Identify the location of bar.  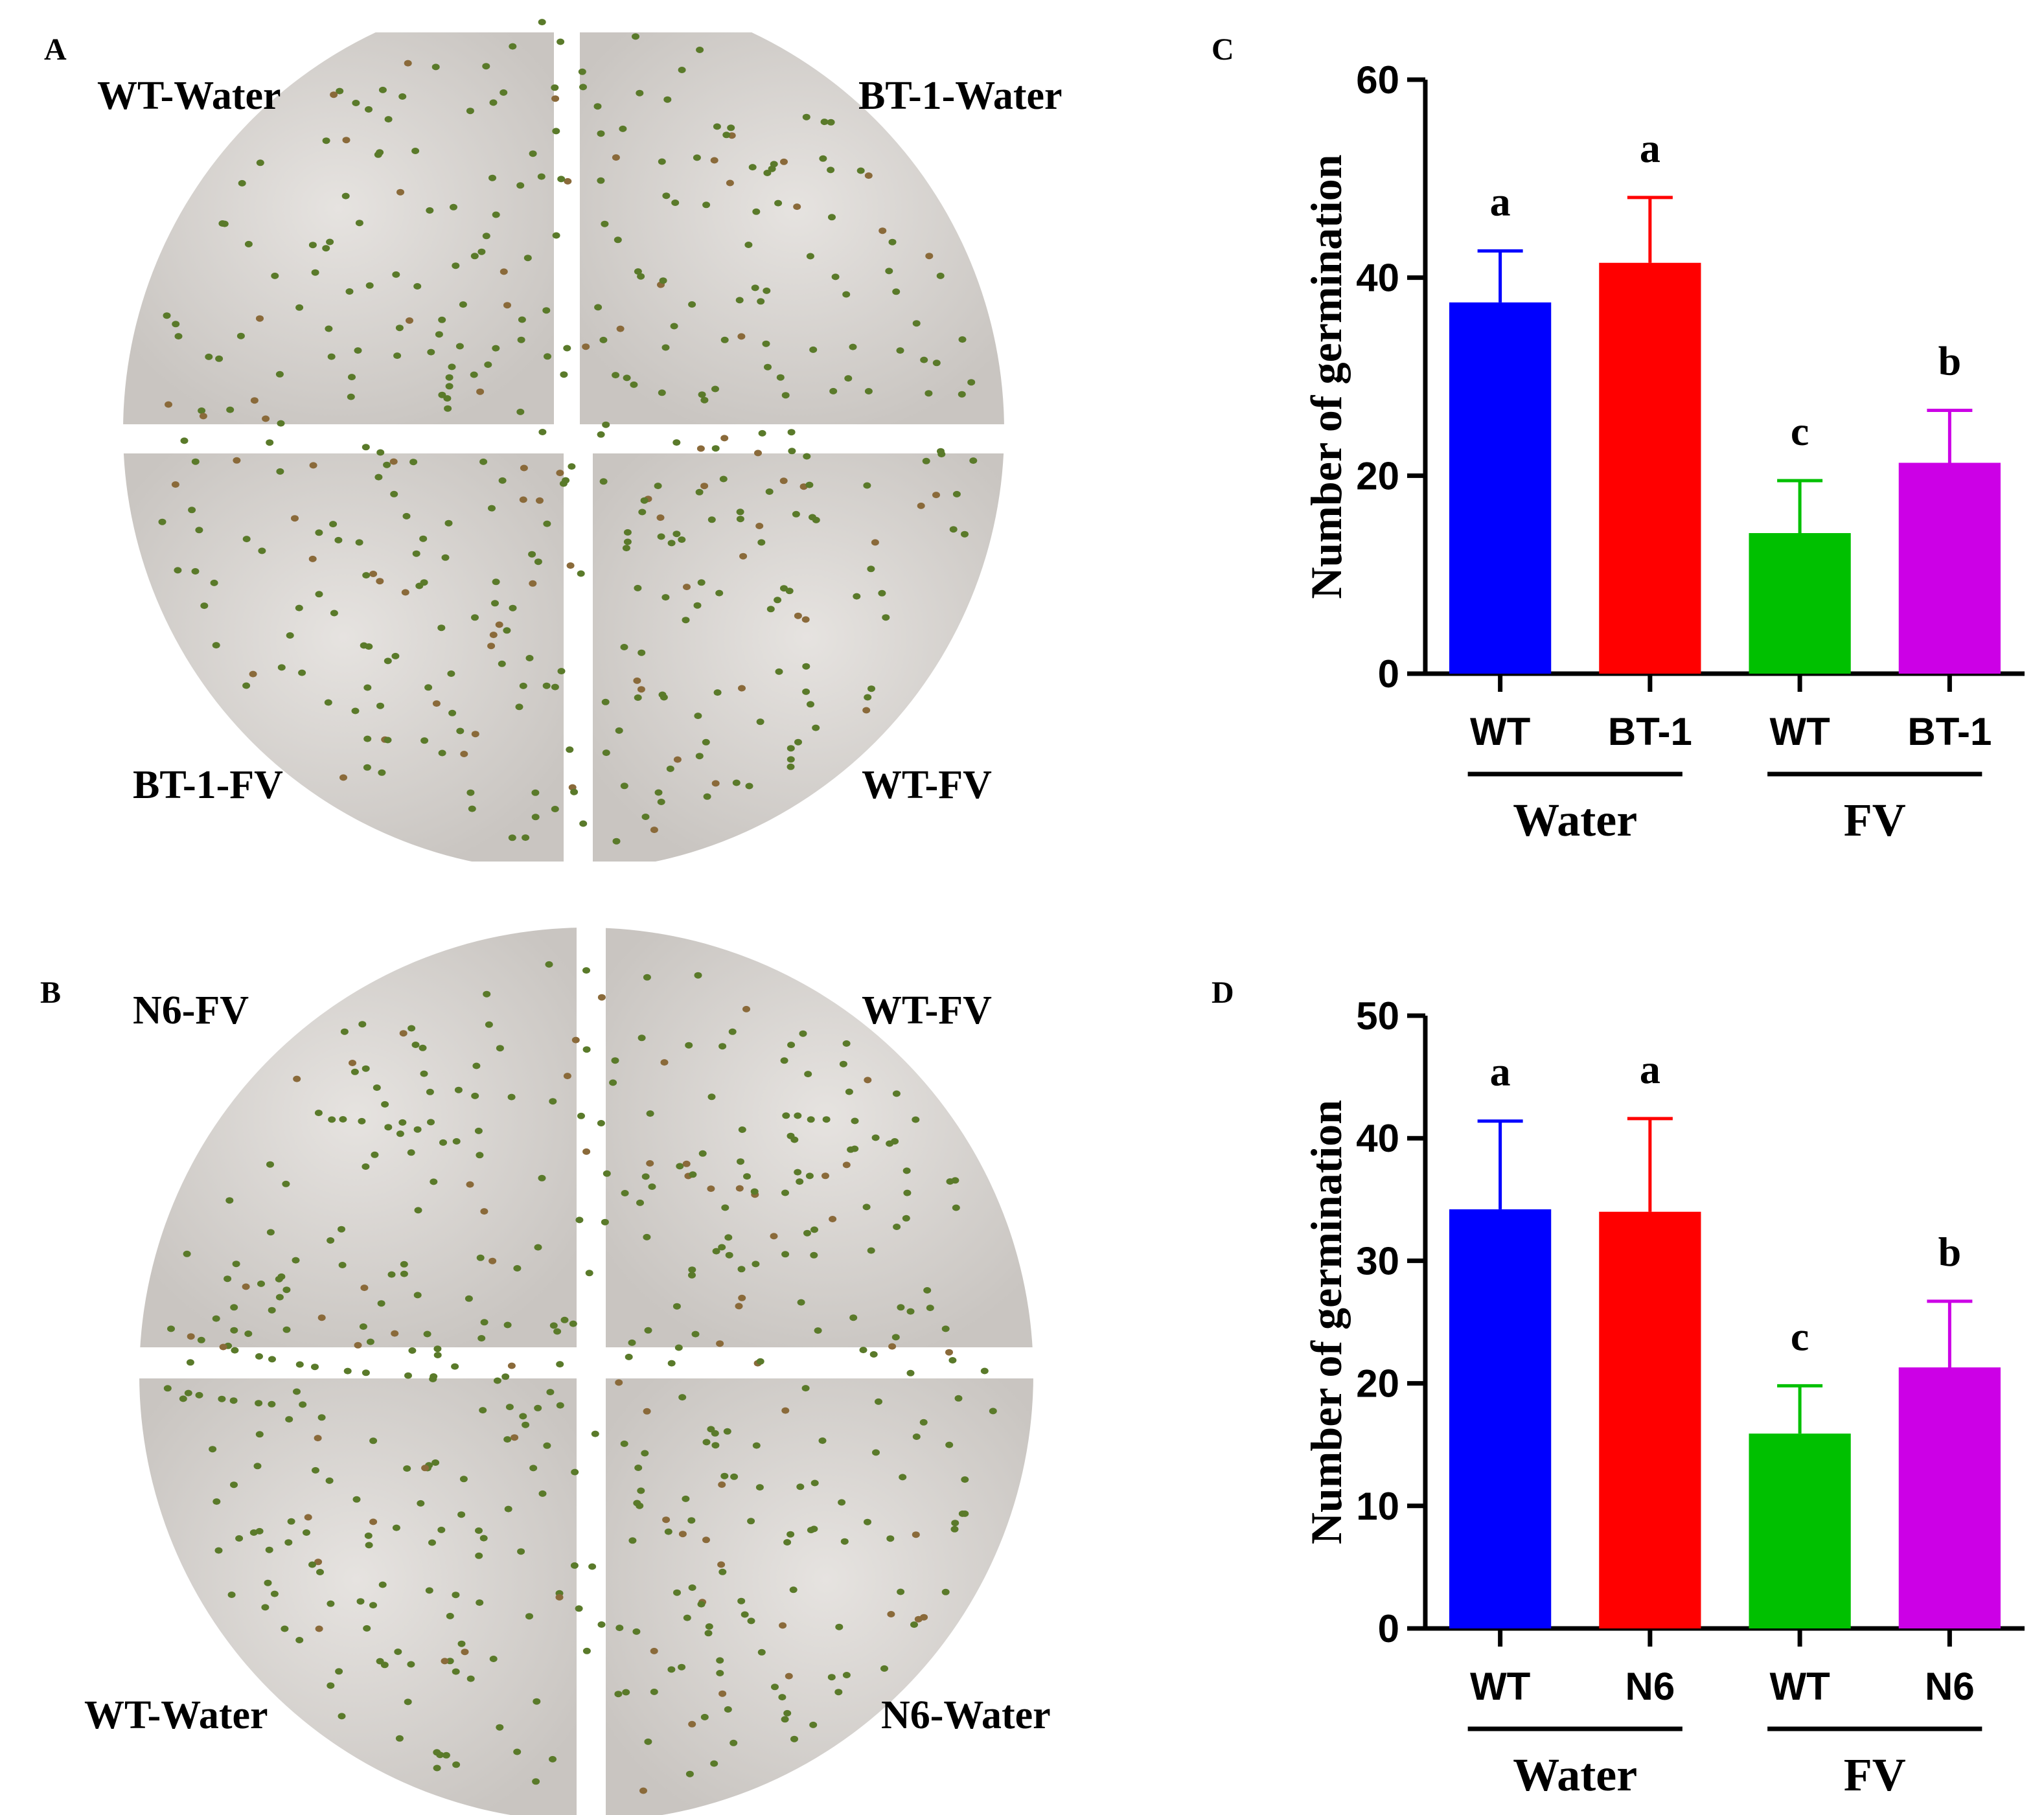
(1950, 568).